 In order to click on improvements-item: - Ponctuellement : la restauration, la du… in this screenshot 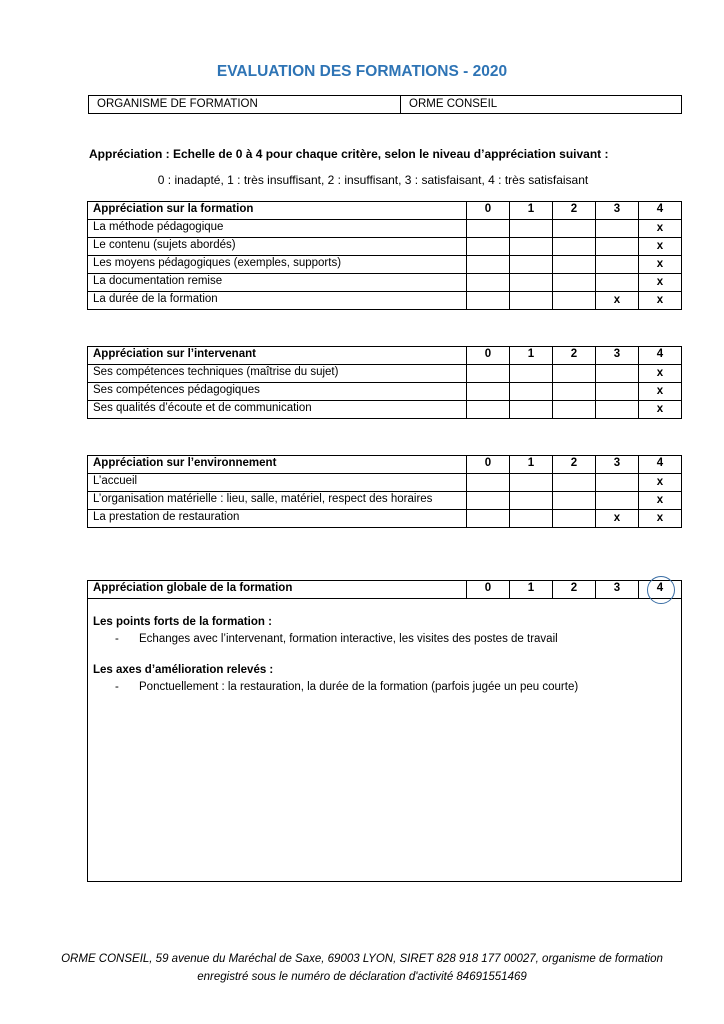, I will do `click(395, 687)`.